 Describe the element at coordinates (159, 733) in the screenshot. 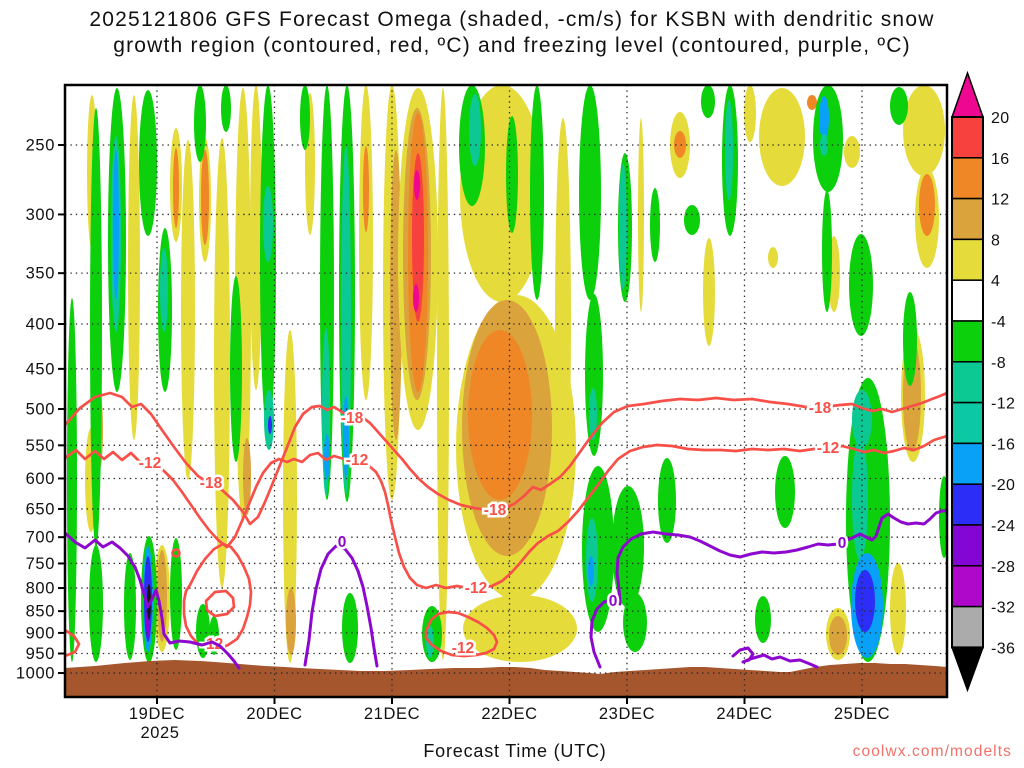

I see `x-axis-year-label: 2025` at that location.